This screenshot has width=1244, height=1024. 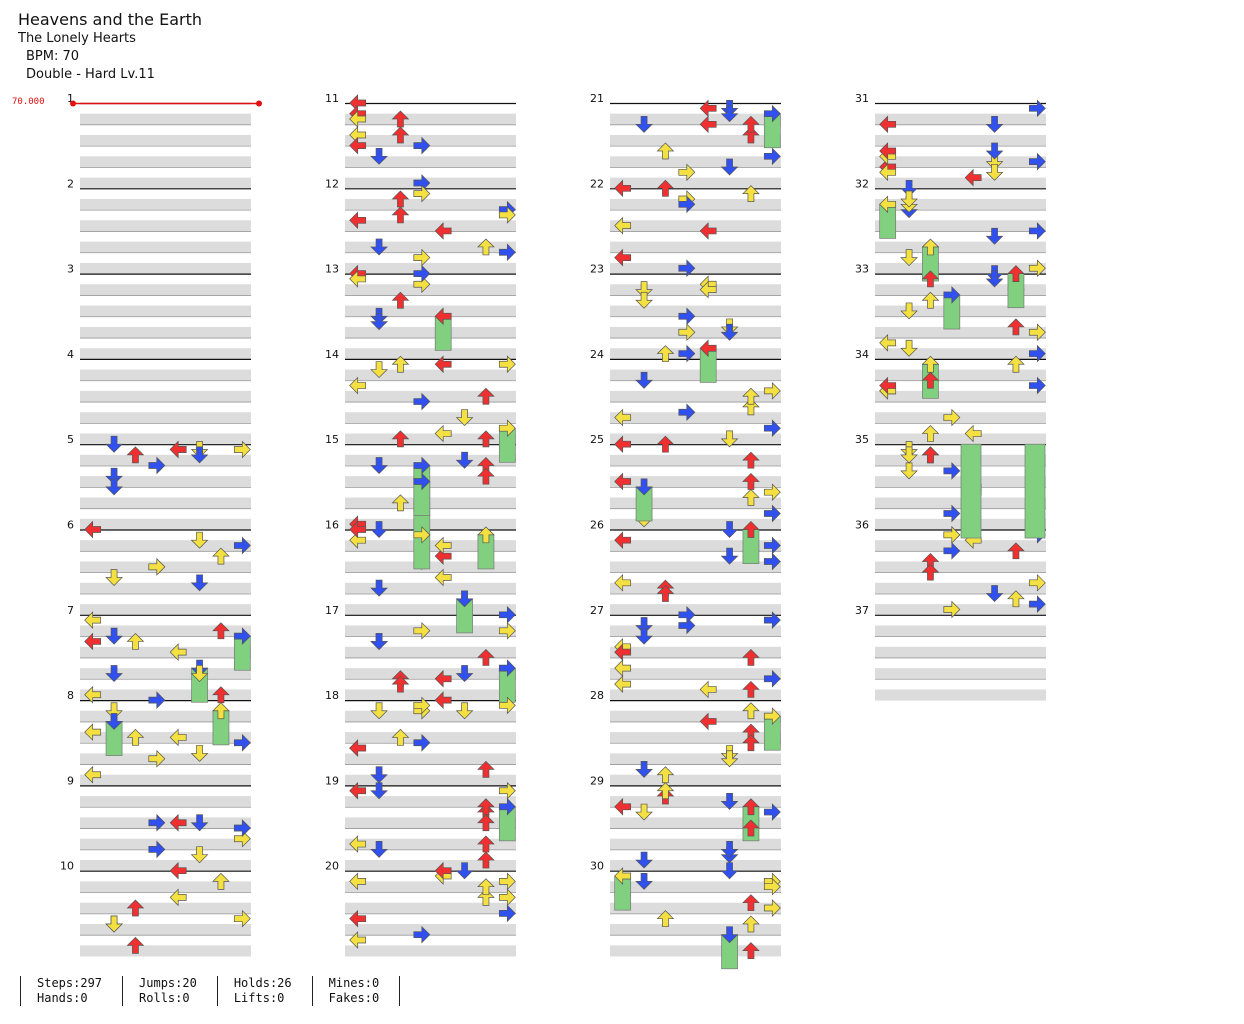 I want to click on measure-number: 16, so click(x=332, y=525).